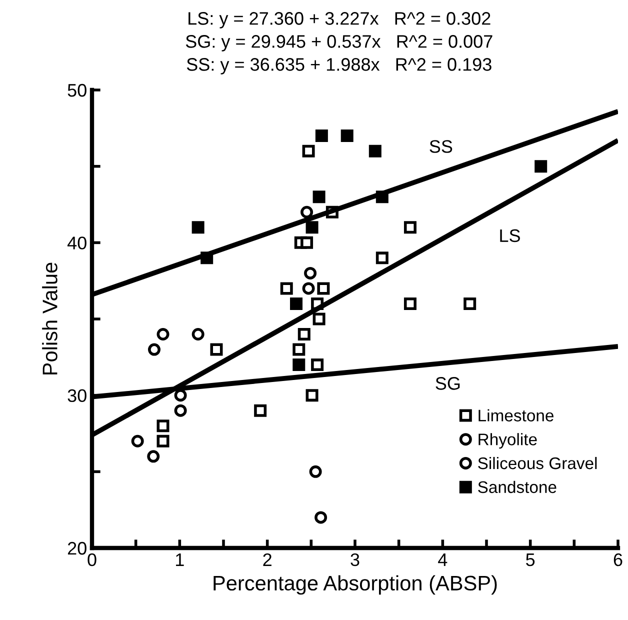 Image resolution: width=628 pixels, height=620 pixels. Describe the element at coordinates (339, 43) in the screenshot. I see `text: SG: y = 29.945 + 0.537x R^2 = 0.007` at that location.